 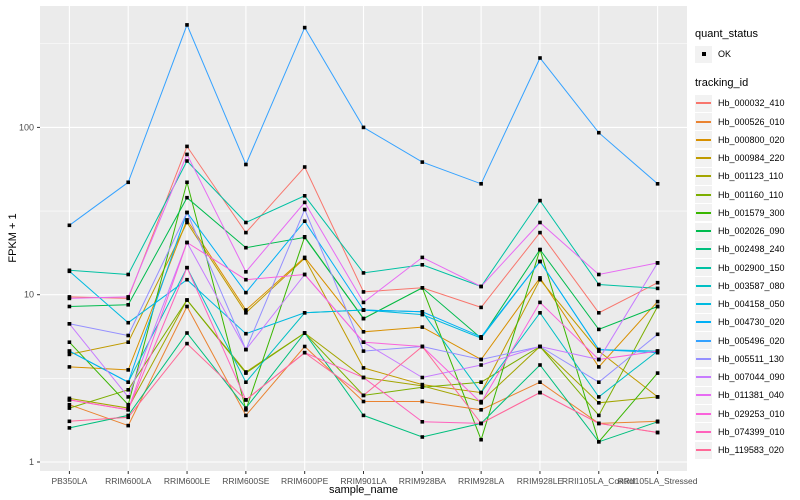 I want to click on svg-text: RRIM928BA, so click(x=423, y=481).